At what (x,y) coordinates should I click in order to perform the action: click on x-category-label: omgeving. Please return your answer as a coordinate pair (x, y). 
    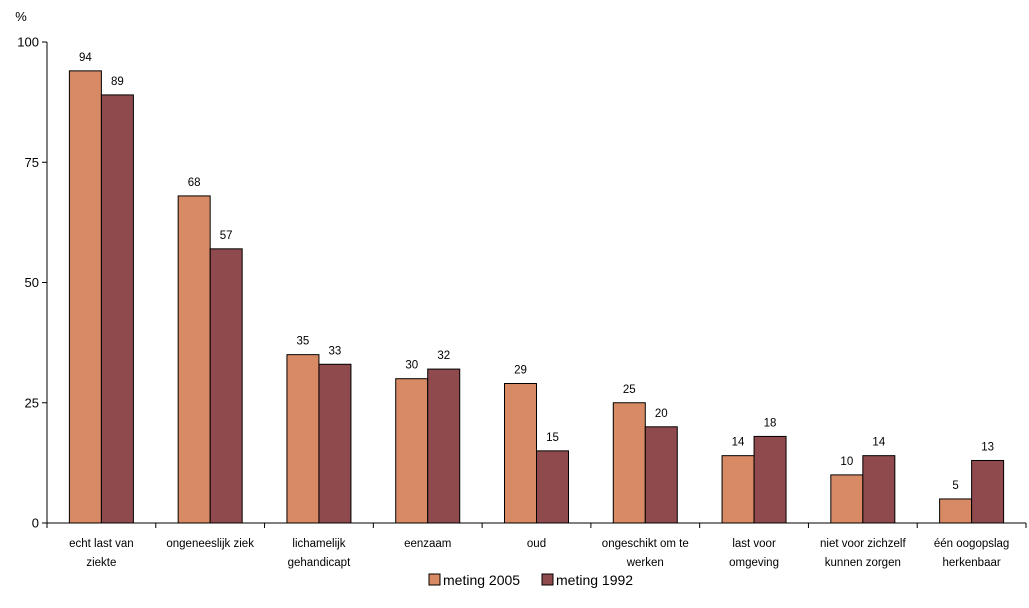
    Looking at the image, I should click on (754, 563).